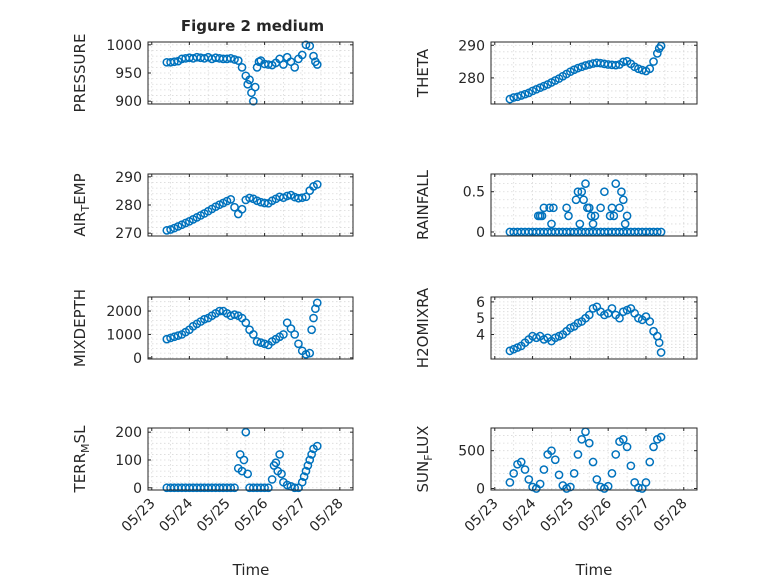 This screenshot has width=778, height=583. I want to click on subplot-air-temp: 270 280 290 AIRTEMP, so click(212, 206).